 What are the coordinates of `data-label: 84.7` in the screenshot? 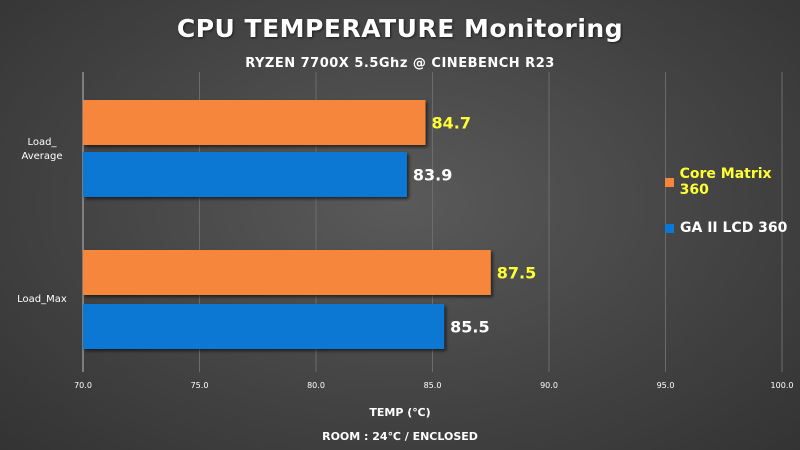 It's located at (451, 123).